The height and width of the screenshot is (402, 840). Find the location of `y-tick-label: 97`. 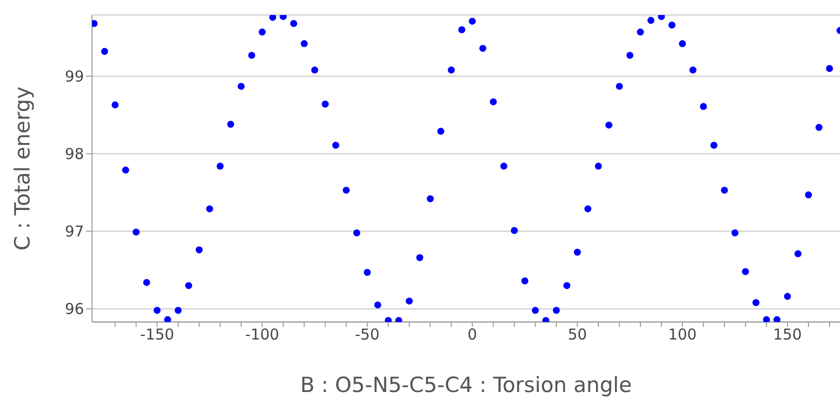

y-tick-label: 97 is located at coordinates (74, 231).